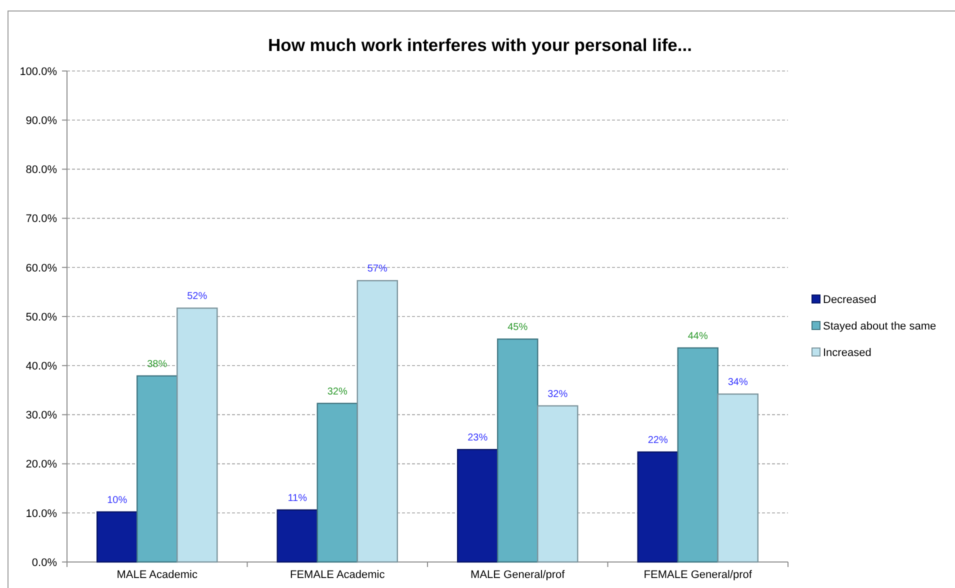 This screenshot has width=955, height=588. I want to click on y-tick-label: 100.0%, so click(39, 72).